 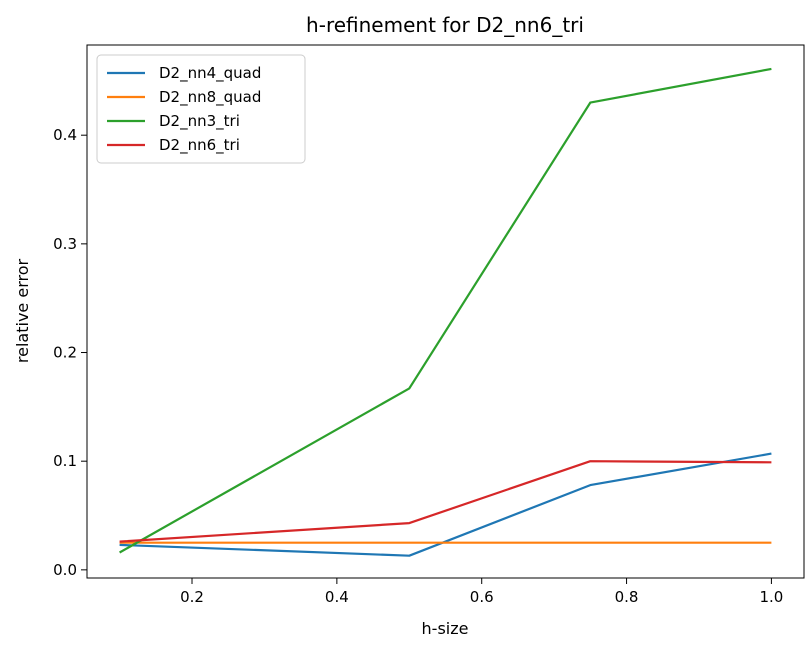 I want to click on x-tick-label: 0.8, so click(x=627, y=597).